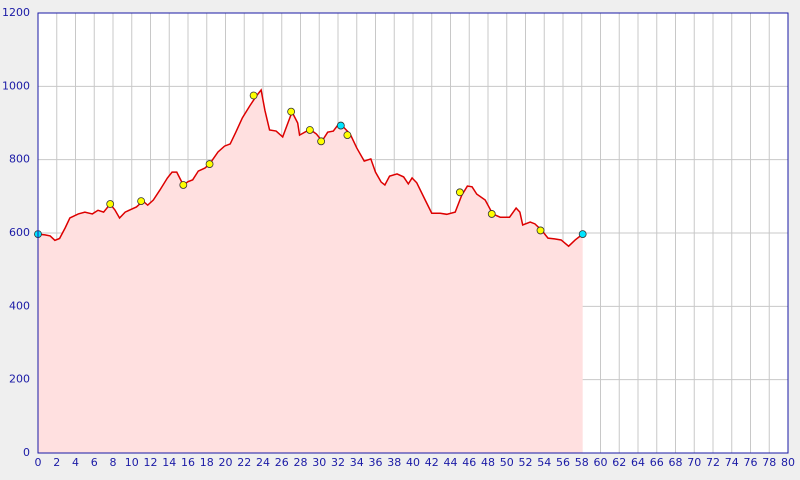 Image resolution: width=800 pixels, height=480 pixels. I want to click on x-tick-label: 26, so click(282, 462).